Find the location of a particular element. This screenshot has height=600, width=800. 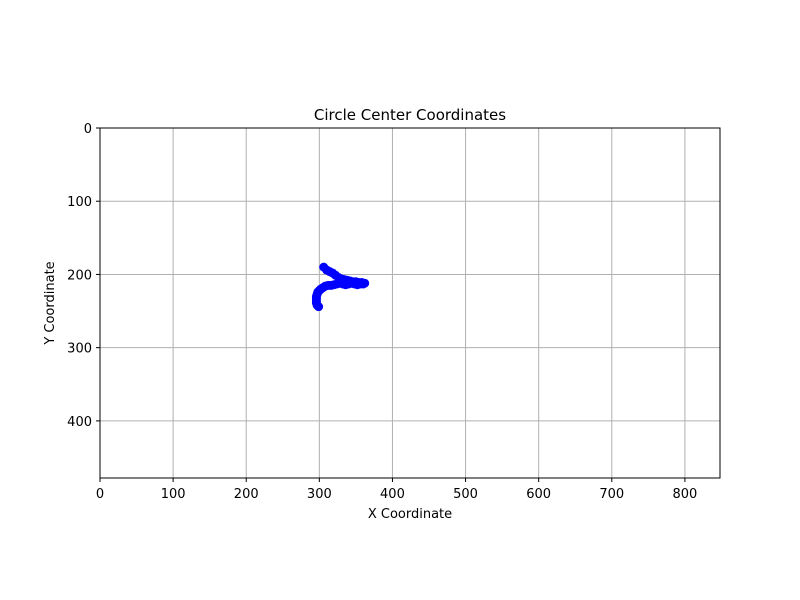

y-tick-label: 0 is located at coordinates (88, 129).